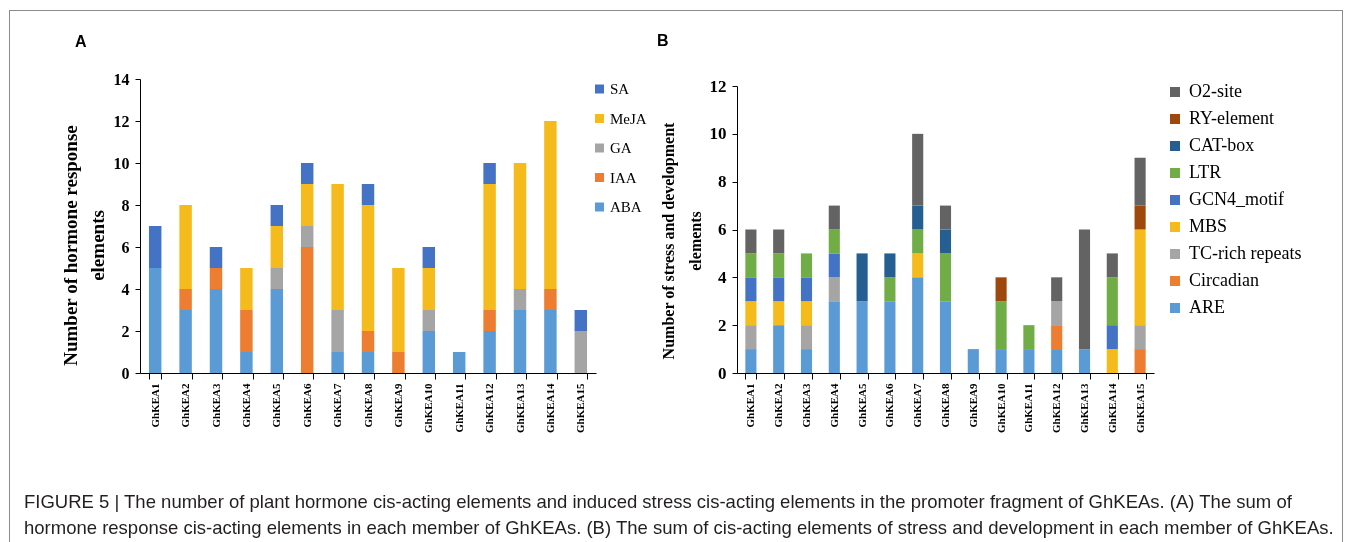 The height and width of the screenshot is (542, 1358). Describe the element at coordinates (83, 245) in the screenshot. I see `y-axis-title: Number of hormone response elements` at that location.